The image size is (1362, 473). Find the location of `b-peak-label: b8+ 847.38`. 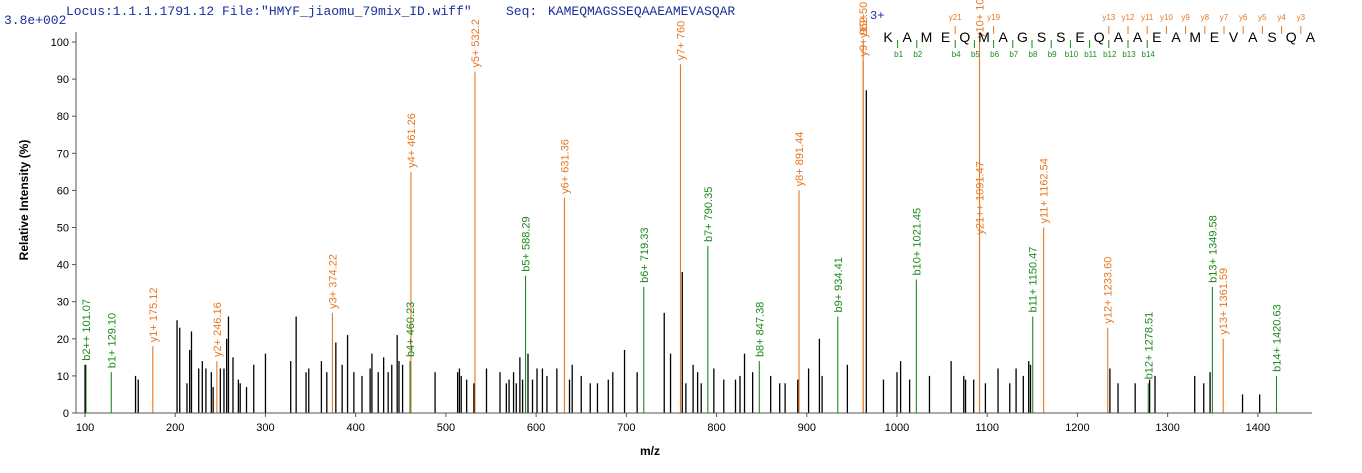

b-peak-label: b8+ 847.38 is located at coordinates (760, 329).